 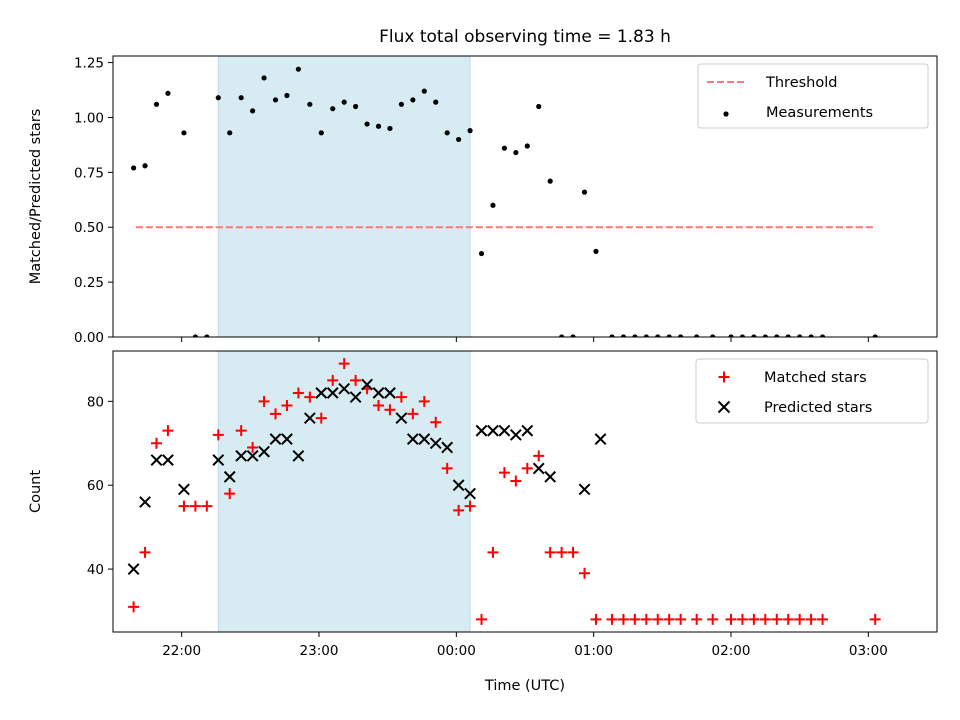 I want to click on legend-matched-marker, so click(x=724, y=377).